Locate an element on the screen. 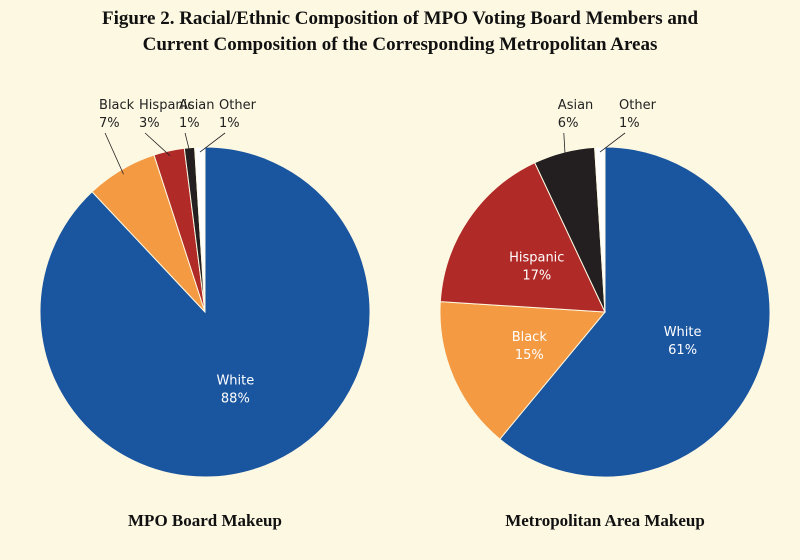  slice-value-label: 15% is located at coordinates (529, 355).